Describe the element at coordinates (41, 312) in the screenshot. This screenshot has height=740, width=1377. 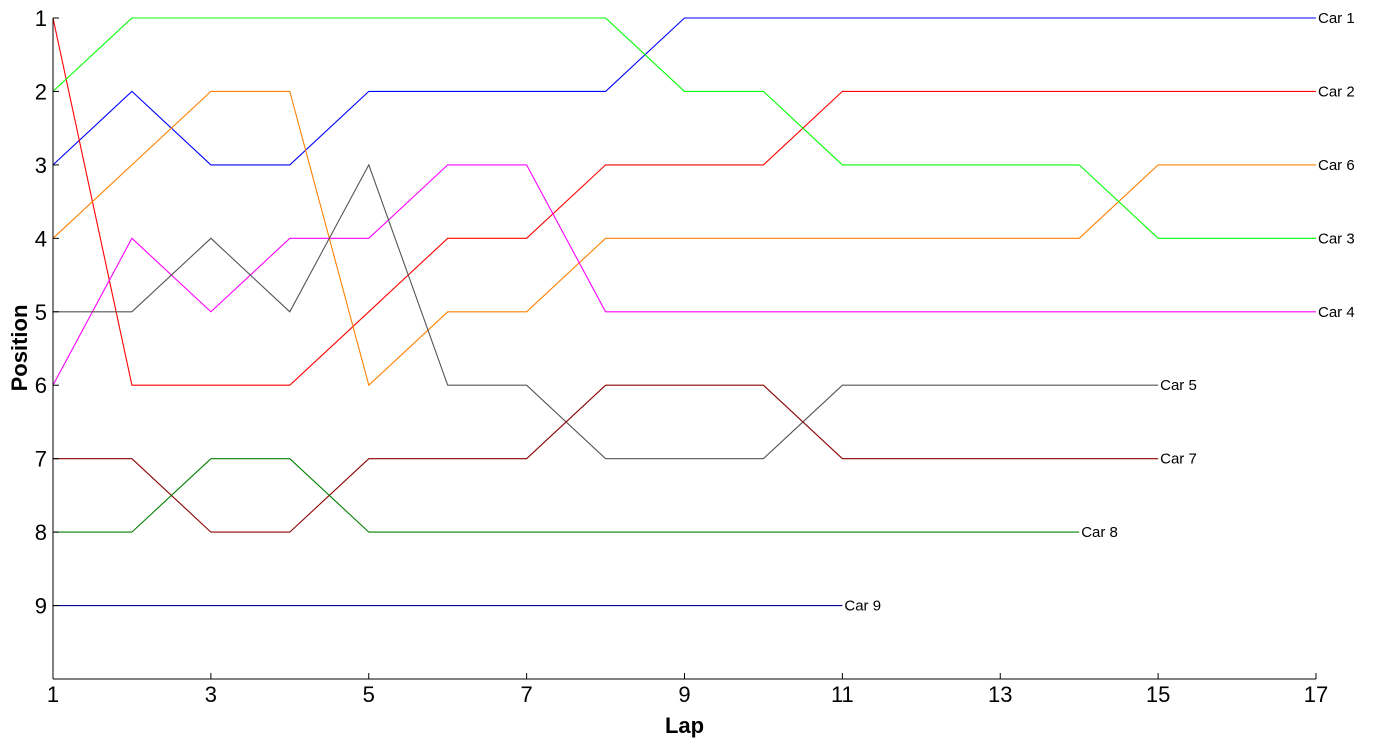
I see `y-tick-label: 5` at that location.